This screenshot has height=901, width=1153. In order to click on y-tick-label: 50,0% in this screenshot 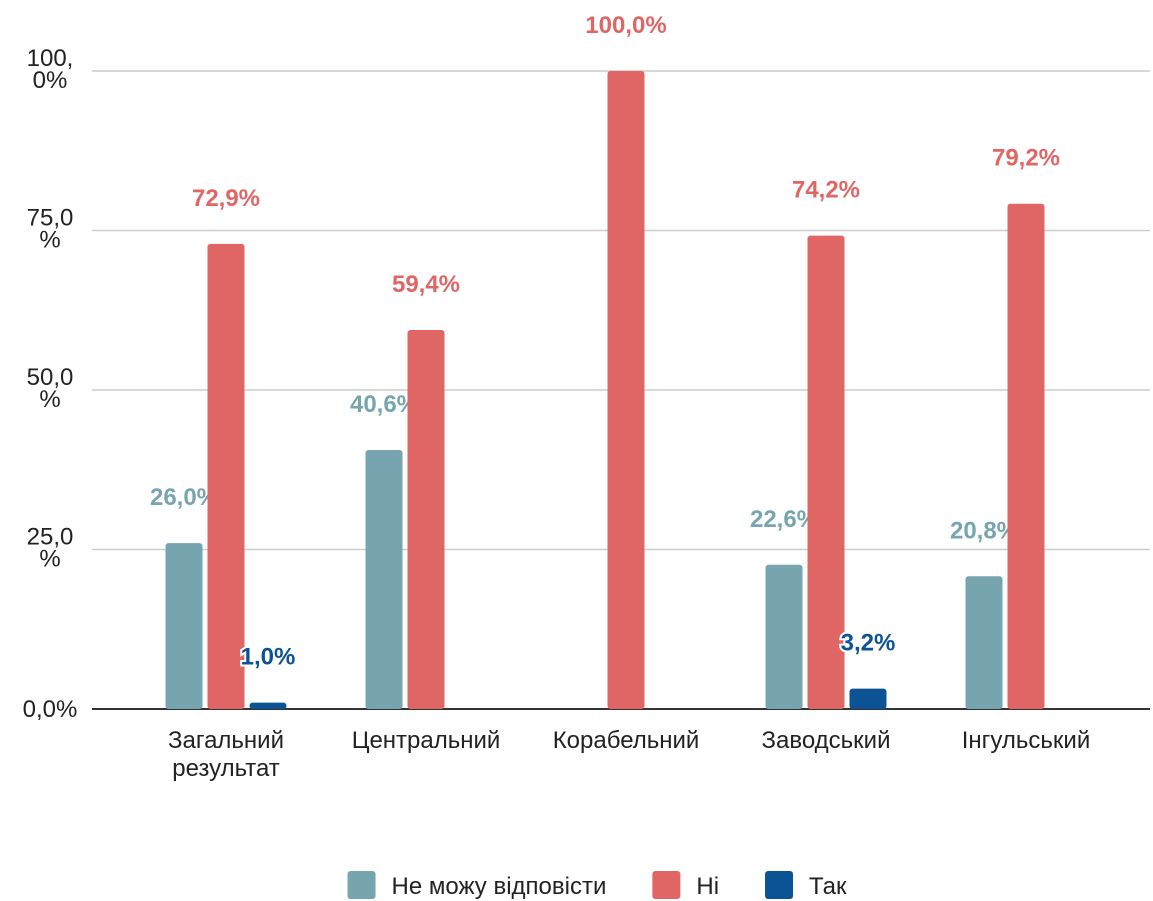, I will do `click(50, 388)`.